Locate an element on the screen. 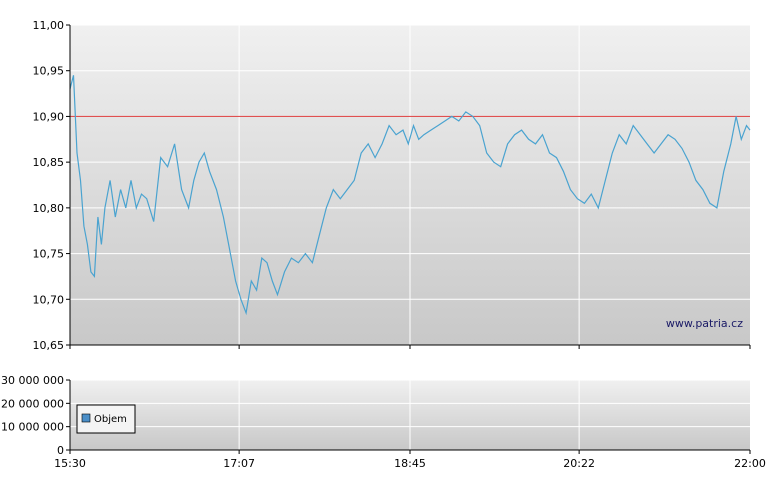 The image size is (780, 490). price-y-tick-label: 10,95 is located at coordinates (49, 71).